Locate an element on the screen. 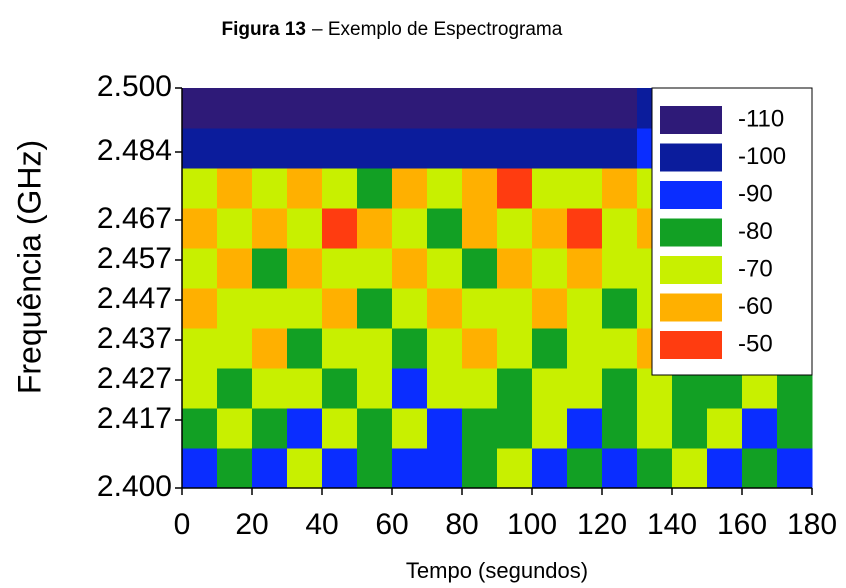  y-tick-label: 2.484 is located at coordinates (134, 150).